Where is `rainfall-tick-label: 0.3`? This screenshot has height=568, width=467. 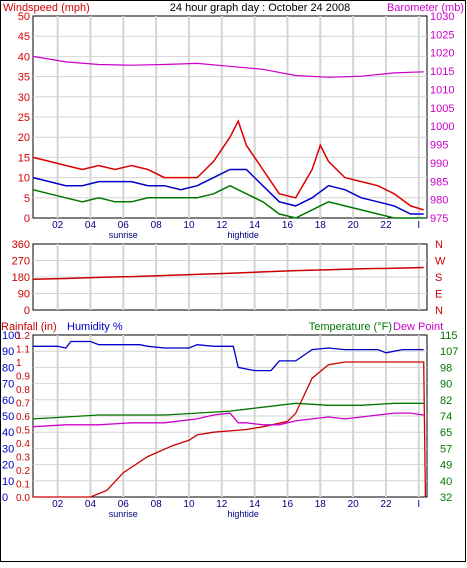
rainfall-tick-label: 0.3 is located at coordinates (23, 458).